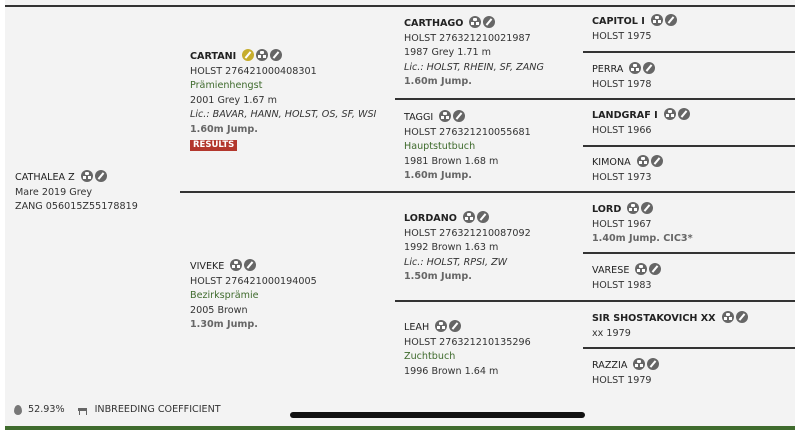  I want to click on inbreeding-footer: 52.93% INBREEDING COEFFICIENT, so click(117, 409).